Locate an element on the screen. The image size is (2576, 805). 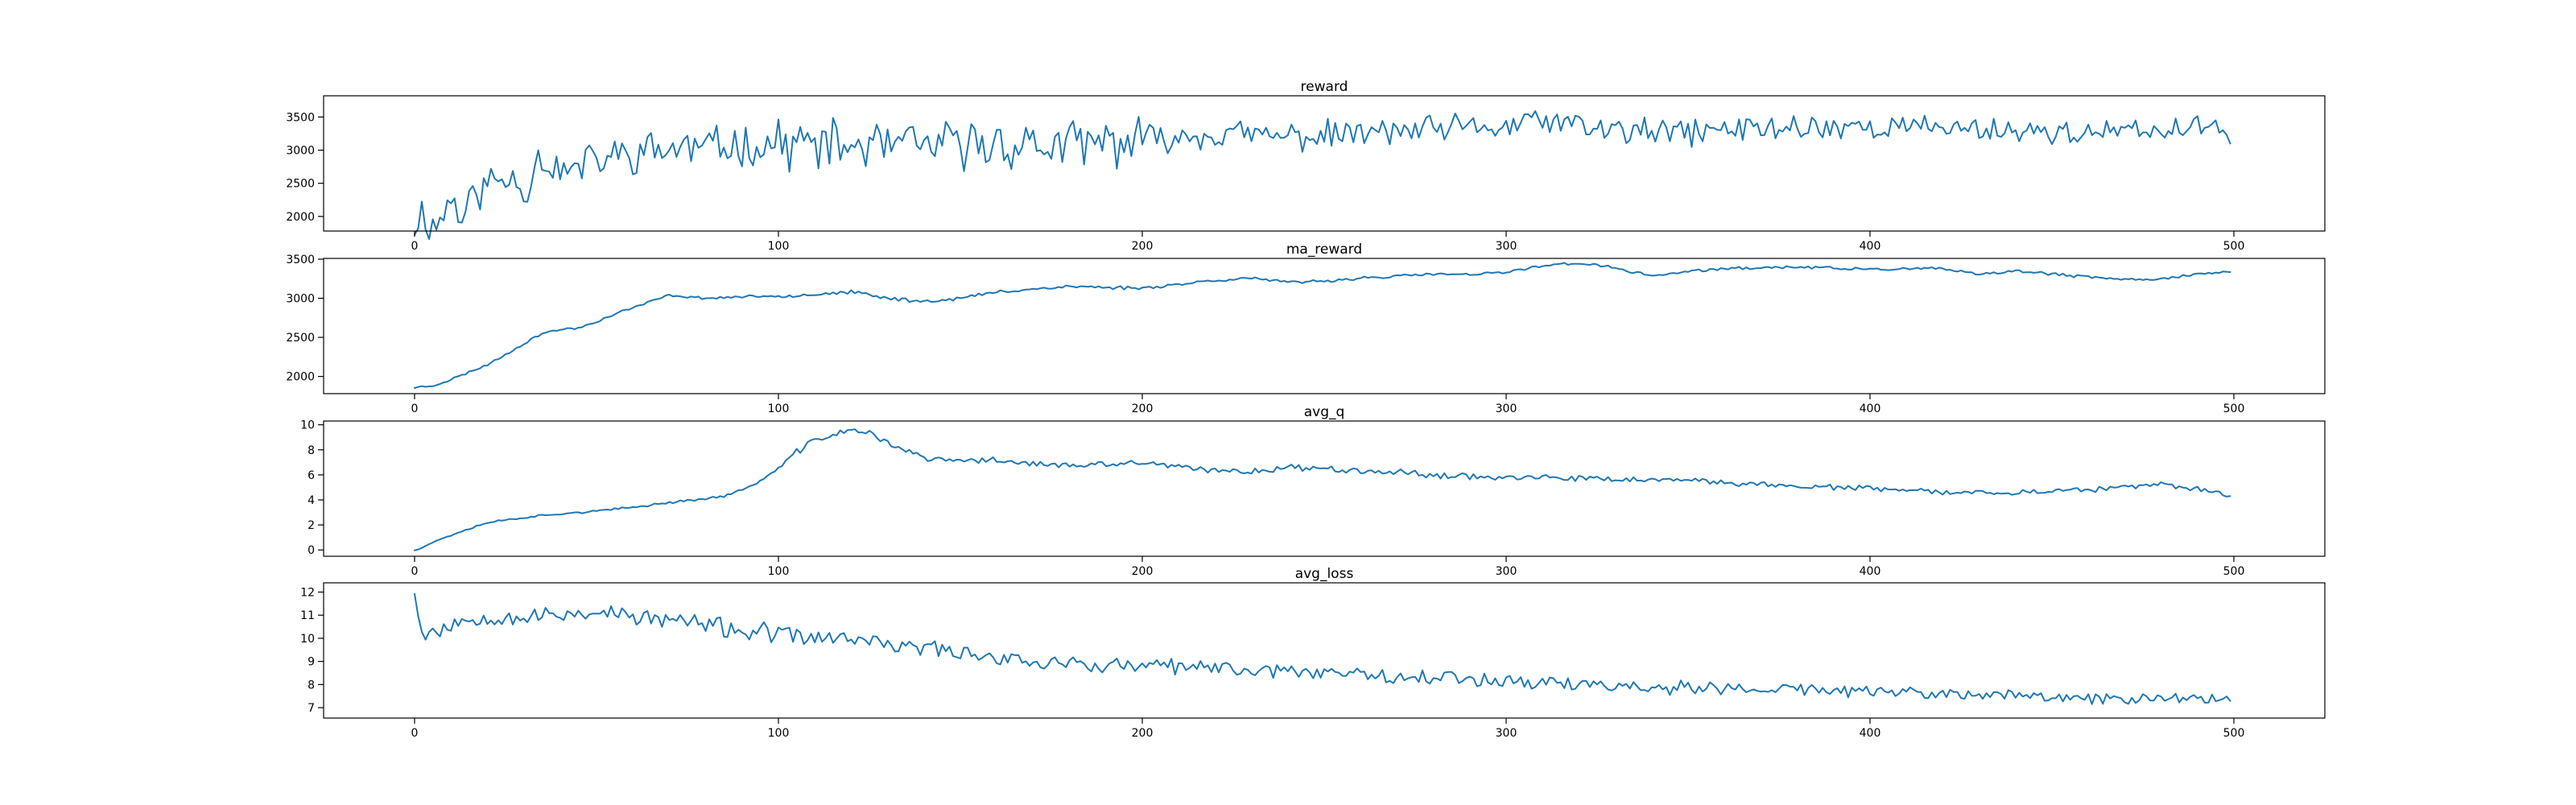
subplot-title: avg_loss is located at coordinates (1324, 574).